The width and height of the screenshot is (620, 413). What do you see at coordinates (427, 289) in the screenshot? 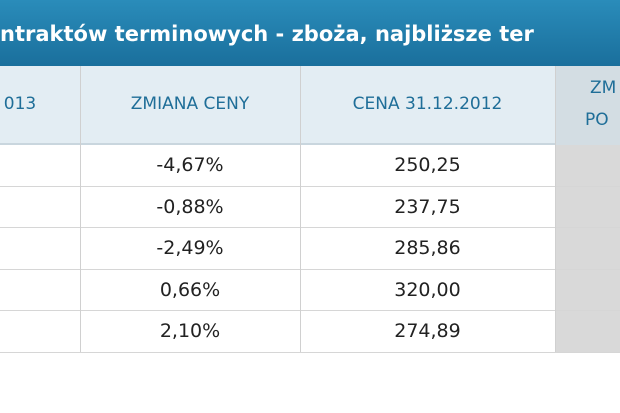
I see `price-cell: 320,00` at bounding box center [427, 289].